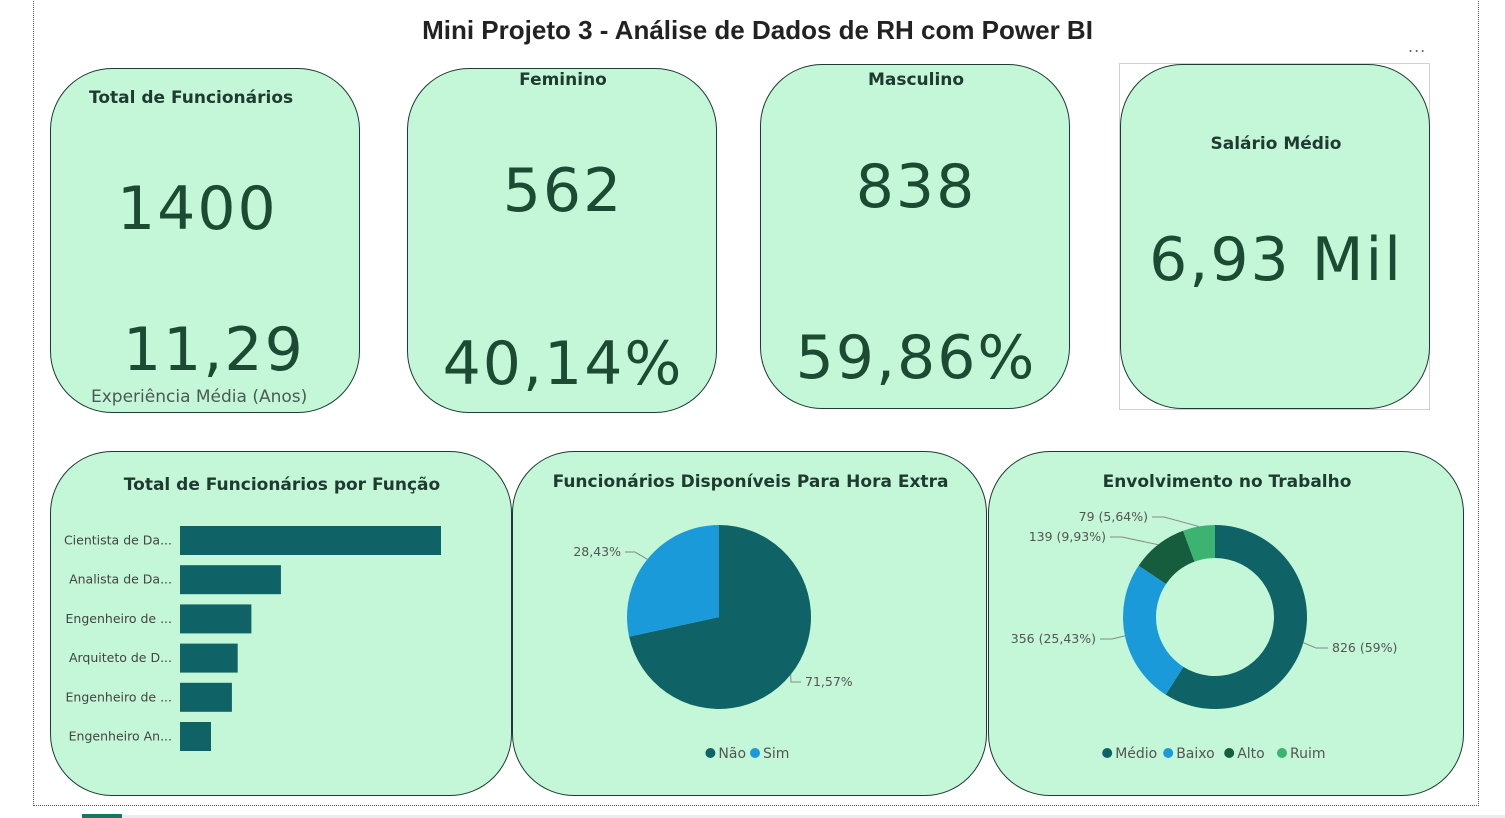 This screenshot has height=818, width=1505. What do you see at coordinates (829, 681) in the screenshot?
I see `pie-data-label: 71,57%` at bounding box center [829, 681].